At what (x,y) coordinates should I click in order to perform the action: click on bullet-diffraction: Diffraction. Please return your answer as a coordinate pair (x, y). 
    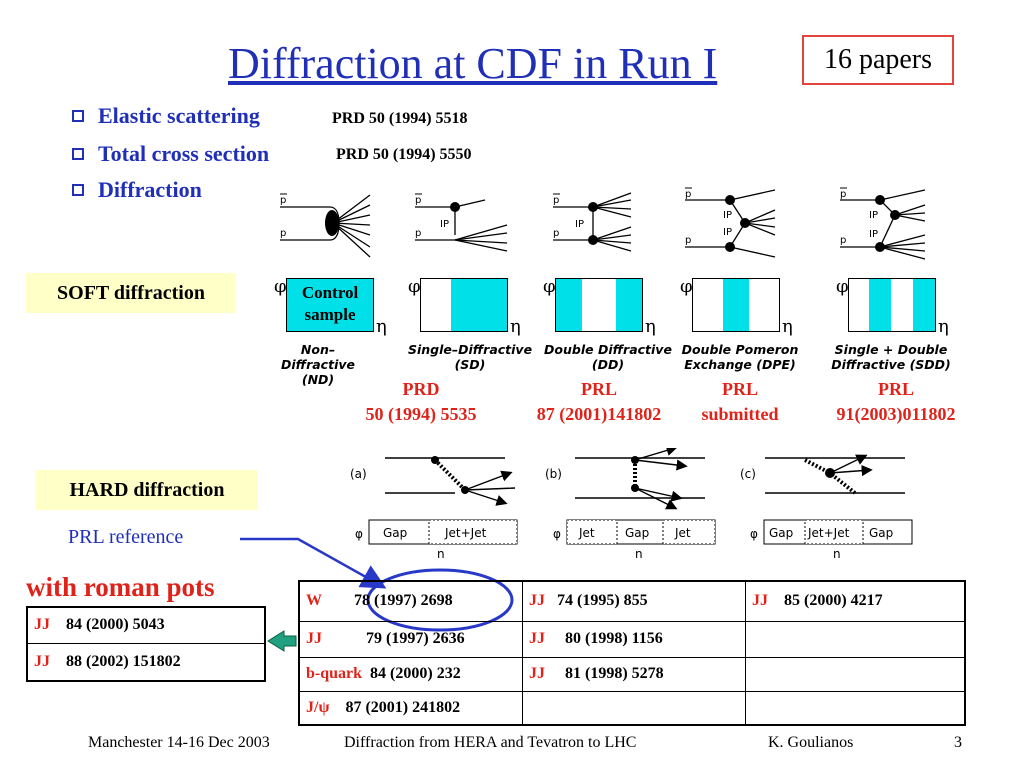
    Looking at the image, I should click on (137, 190).